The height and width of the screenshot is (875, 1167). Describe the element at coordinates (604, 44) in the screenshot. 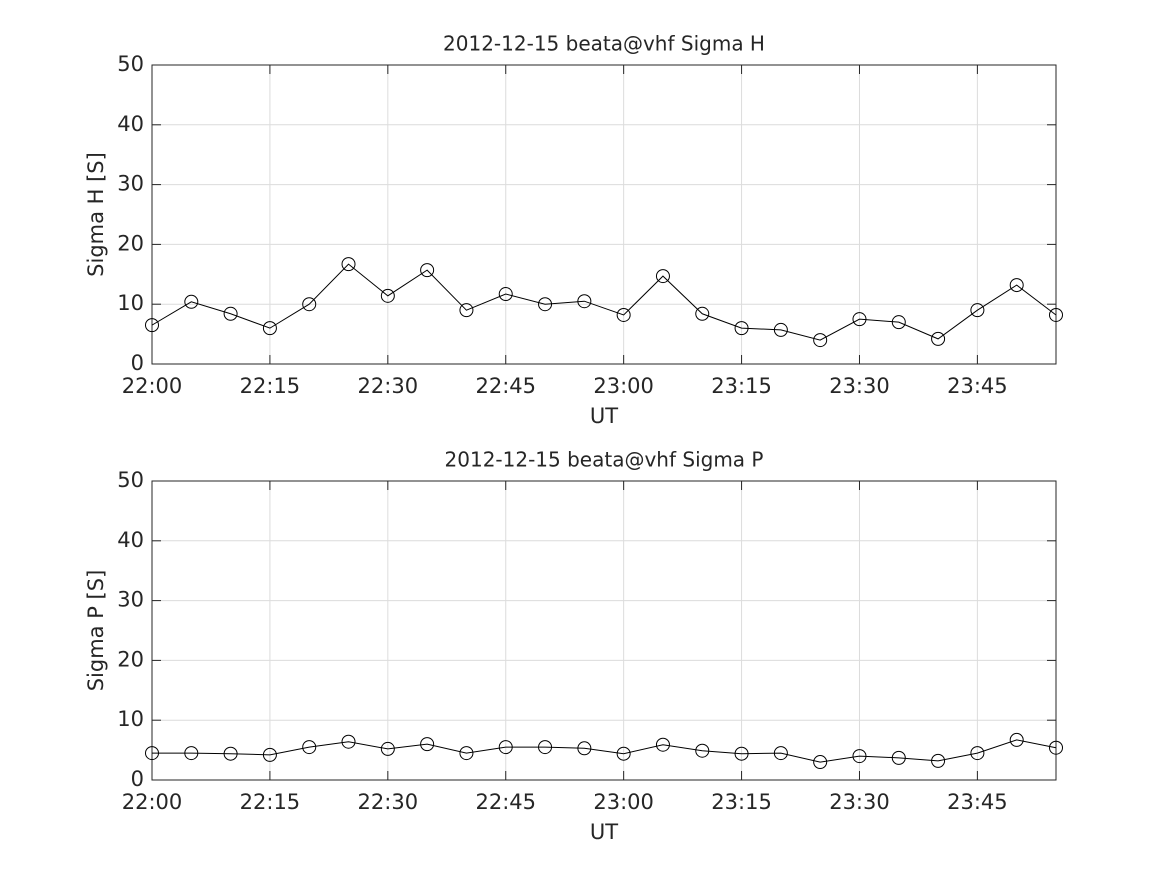

I see `chart-title: 2012-12-15 beata@vhf Sigma H` at that location.